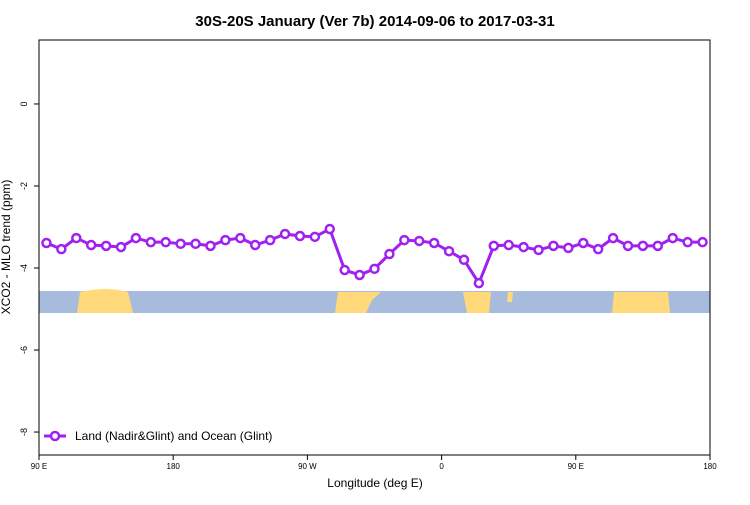 Image resolution: width=750 pixels, height=505 pixels. I want to click on y-tick-label: -6, so click(24, 350).